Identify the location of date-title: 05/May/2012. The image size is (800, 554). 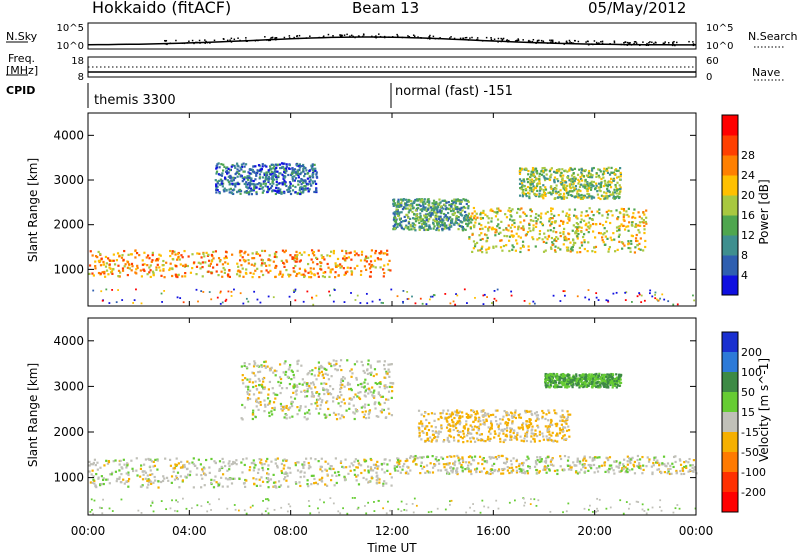
(637, 8).